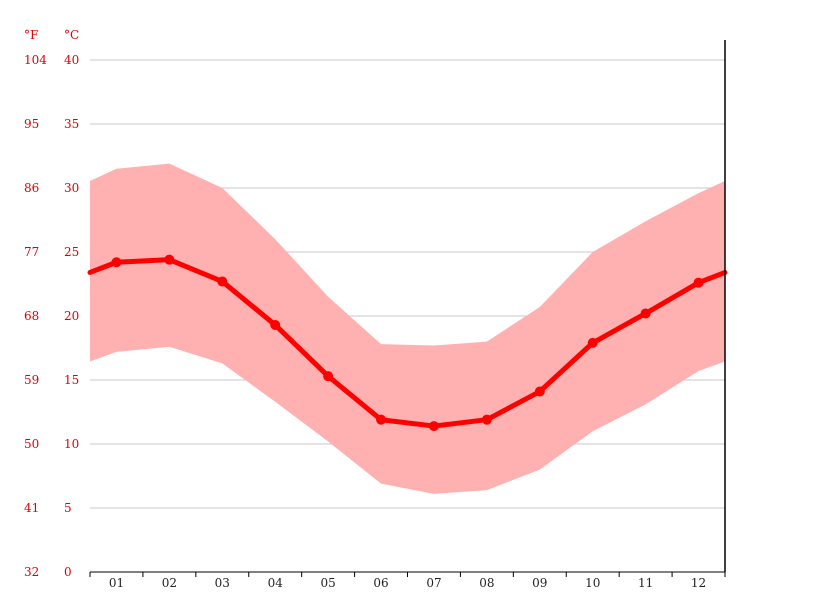 The width and height of the screenshot is (815, 611). I want to click on x-tick-label: 04, so click(276, 583).